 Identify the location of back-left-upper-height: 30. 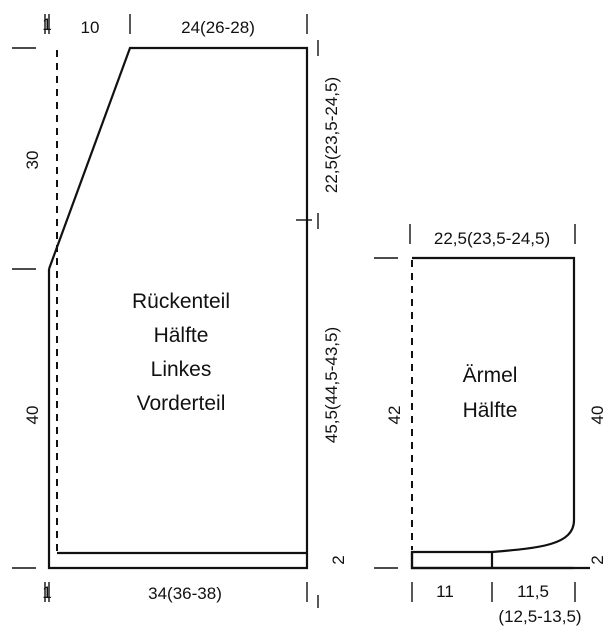
(32, 160).